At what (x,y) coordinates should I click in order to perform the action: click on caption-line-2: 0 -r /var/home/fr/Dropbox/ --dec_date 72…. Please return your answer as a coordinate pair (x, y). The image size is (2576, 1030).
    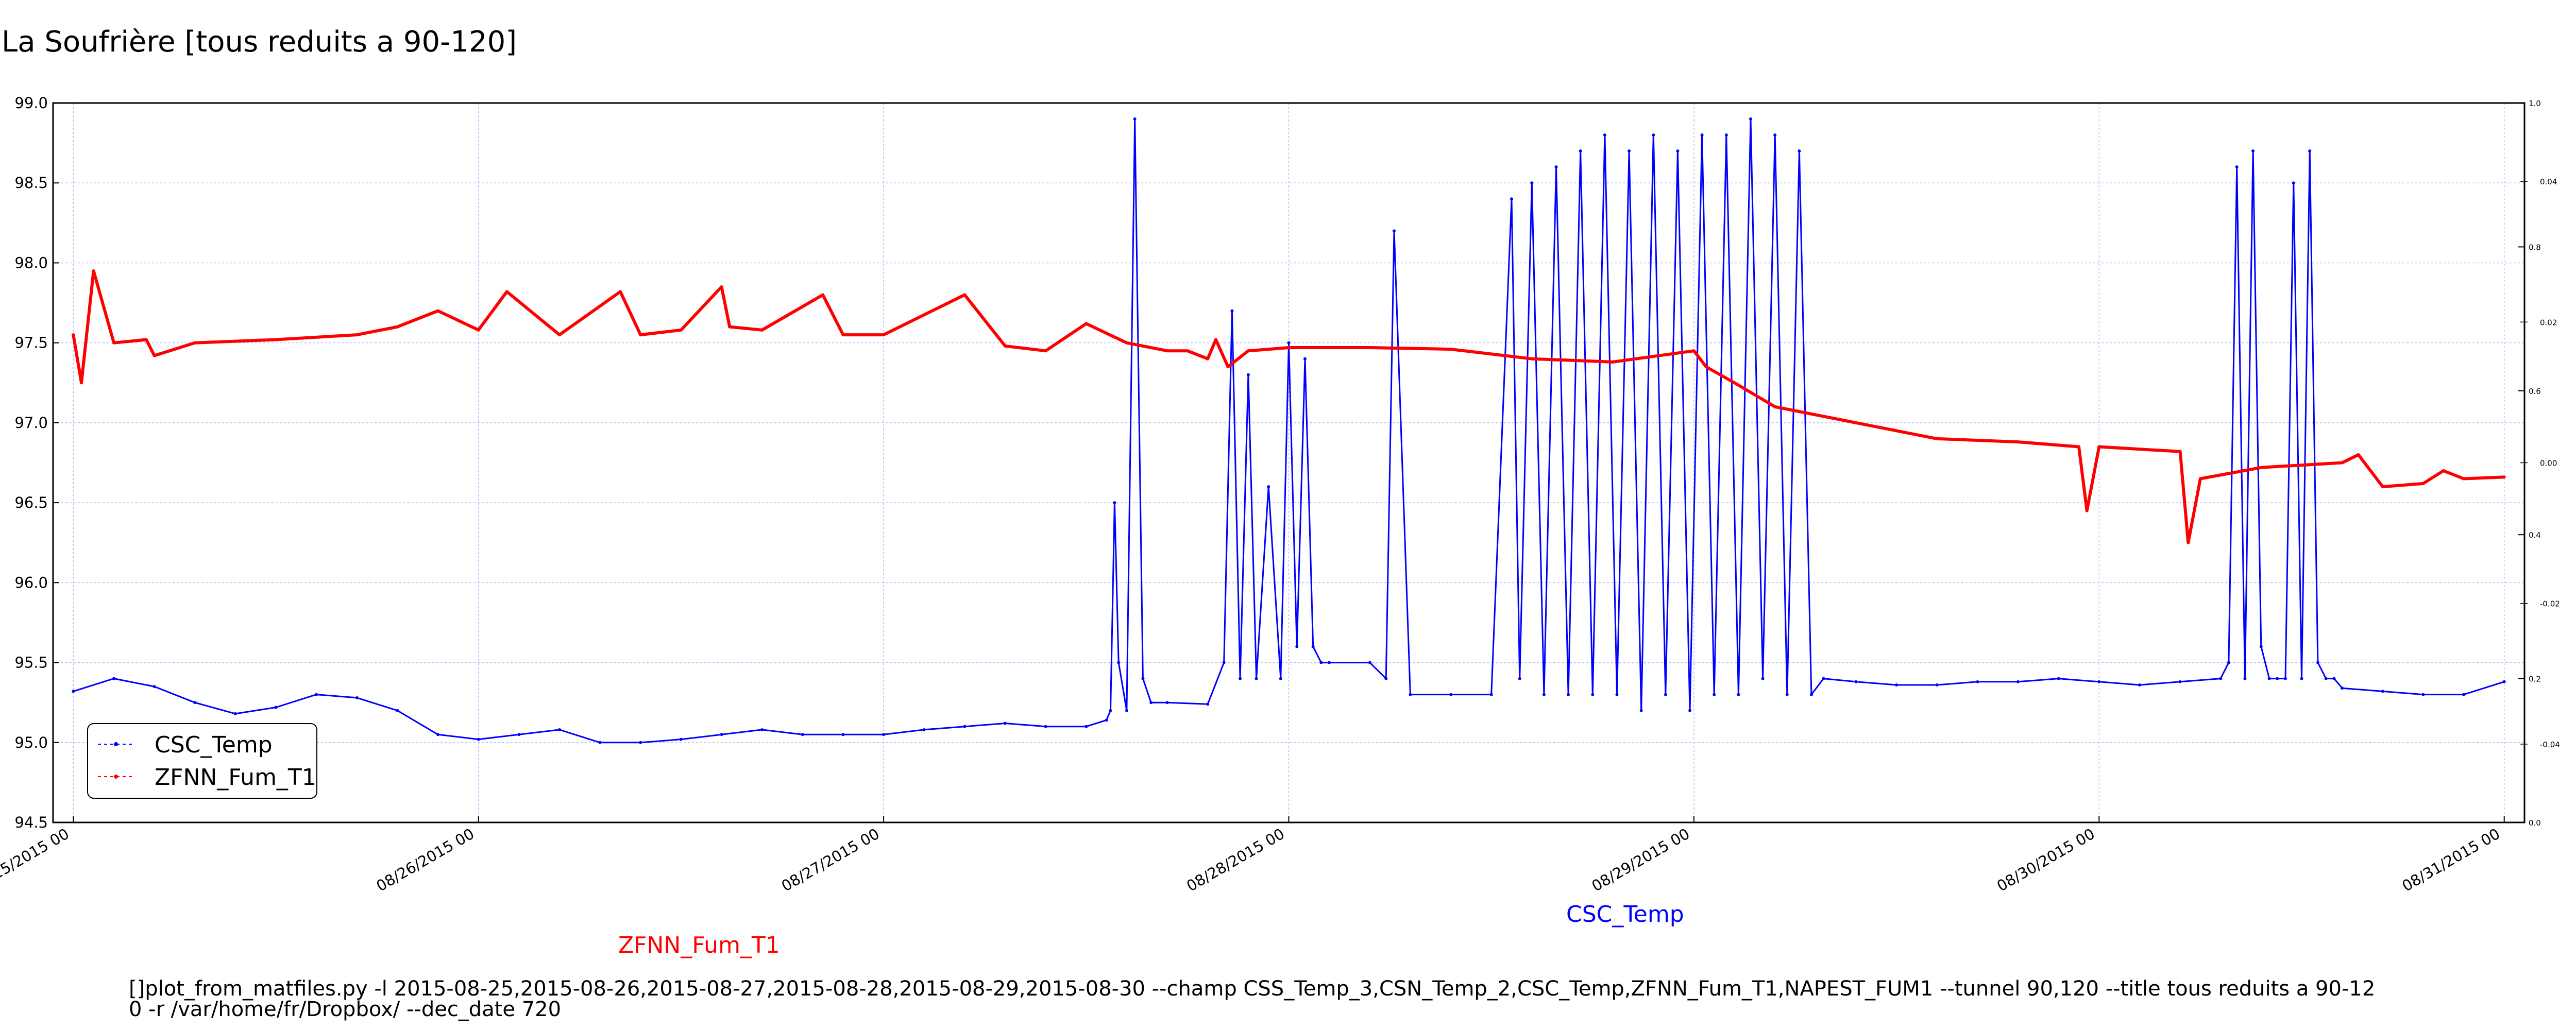
    Looking at the image, I should click on (345, 1010).